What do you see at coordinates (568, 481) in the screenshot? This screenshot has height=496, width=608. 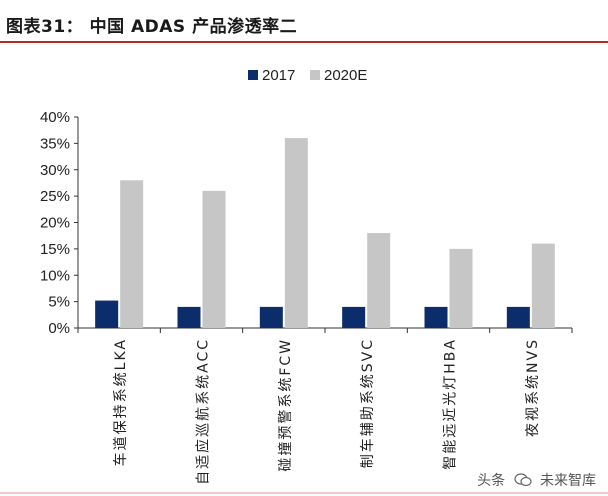 I see `watermark-text-right: 未来智库` at bounding box center [568, 481].